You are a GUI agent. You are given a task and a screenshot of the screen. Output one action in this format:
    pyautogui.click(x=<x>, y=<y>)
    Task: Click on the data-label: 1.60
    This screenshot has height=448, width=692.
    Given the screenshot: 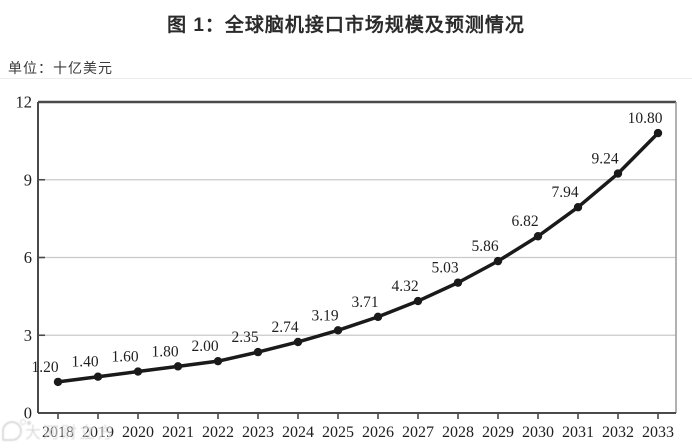 What is the action you would take?
    pyautogui.click(x=124, y=357)
    